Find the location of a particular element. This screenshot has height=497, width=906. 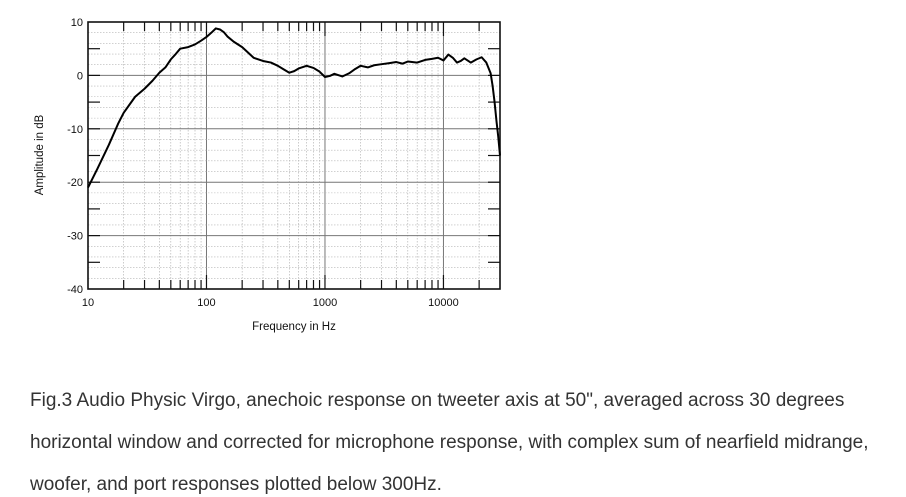

x-tick-label: 10000 is located at coordinates (443, 303).